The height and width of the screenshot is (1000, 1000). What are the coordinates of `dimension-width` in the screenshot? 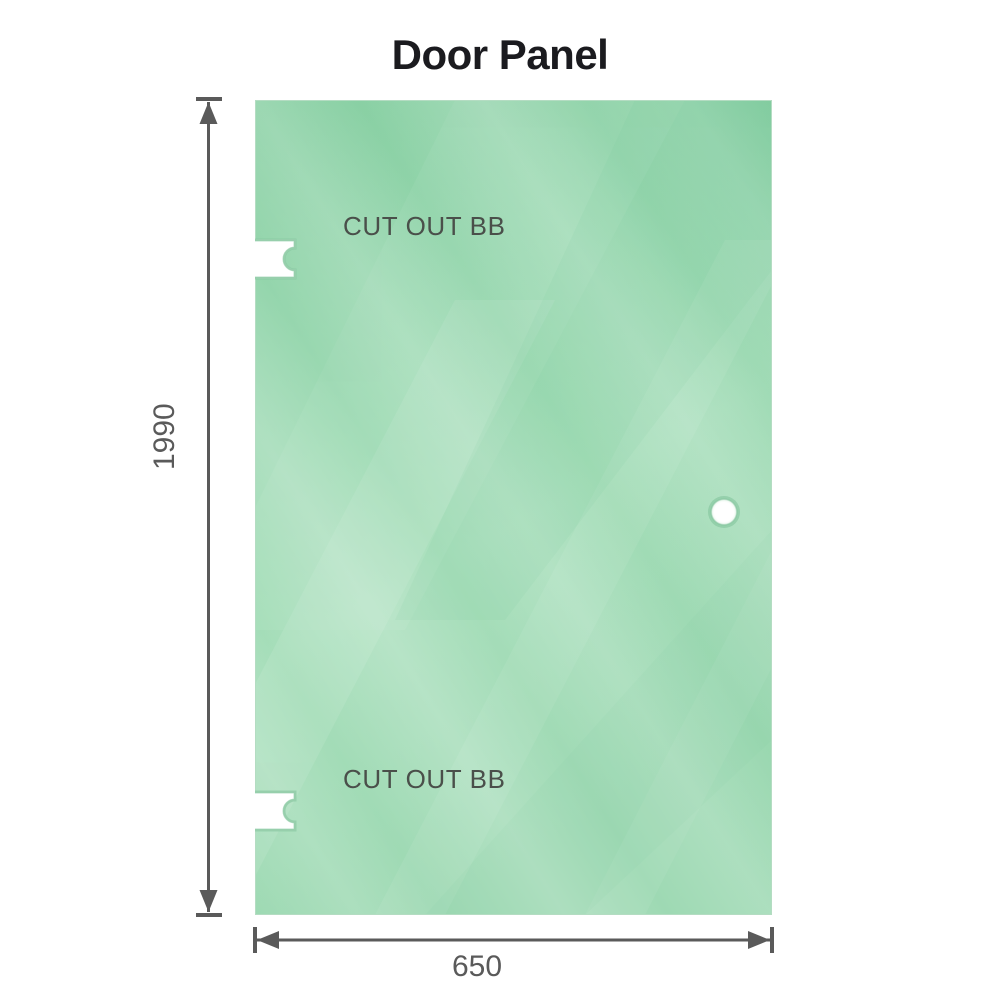 It's located at (520, 943).